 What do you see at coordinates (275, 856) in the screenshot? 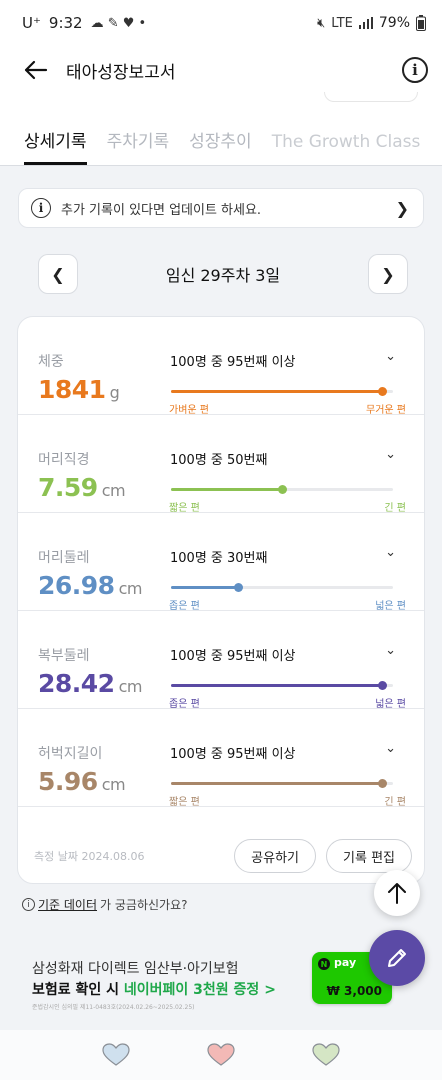
I see `share-button: 공유하기` at bounding box center [275, 856].